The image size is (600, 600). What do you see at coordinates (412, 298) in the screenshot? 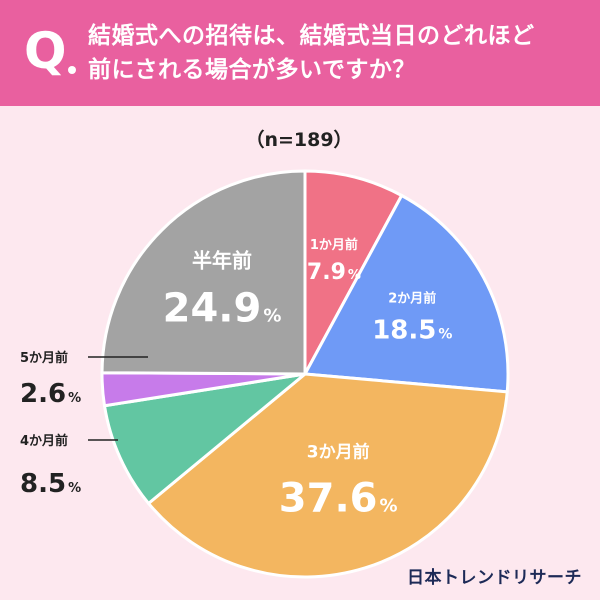
I see `slice-label: 2か月前` at bounding box center [412, 298].